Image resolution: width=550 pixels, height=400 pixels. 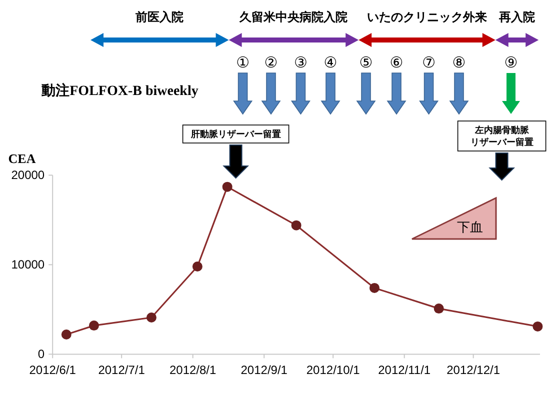 I want to click on x-tick-label: 2012/11/1, so click(x=404, y=370).